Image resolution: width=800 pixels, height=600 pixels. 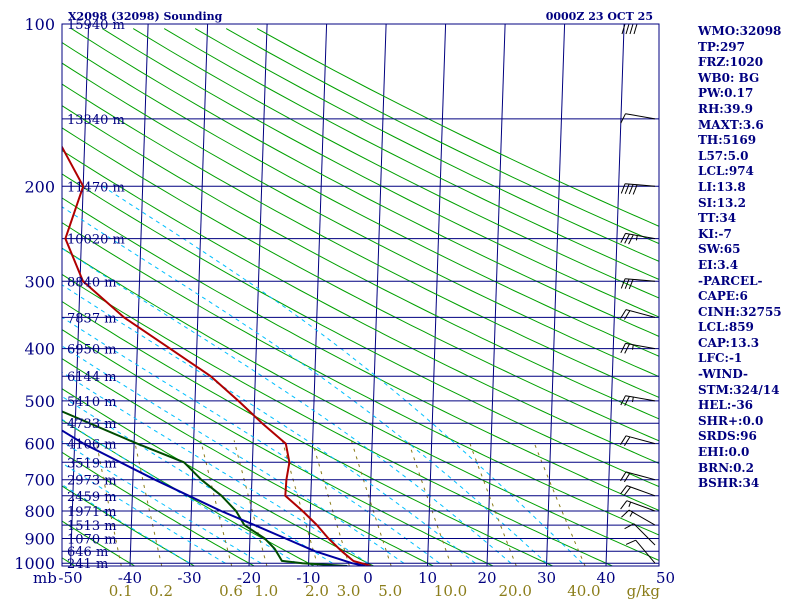 I want to click on temperature-tick-label: 10, so click(x=427, y=578).